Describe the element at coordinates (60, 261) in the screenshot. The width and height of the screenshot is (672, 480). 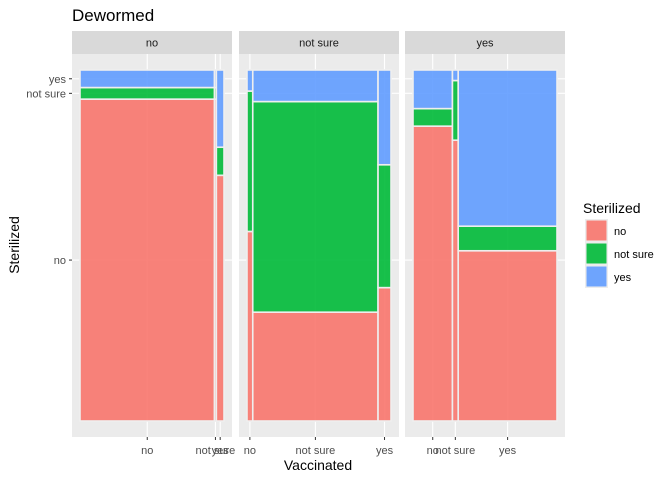
I see `y-tick-label: no` at that location.